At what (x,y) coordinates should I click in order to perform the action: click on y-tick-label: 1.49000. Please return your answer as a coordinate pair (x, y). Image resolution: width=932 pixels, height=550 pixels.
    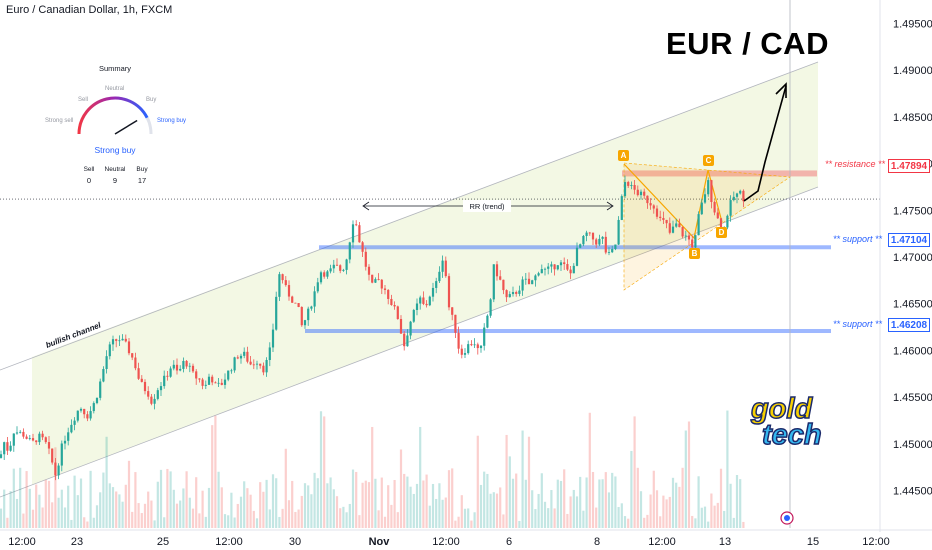
    Looking at the image, I should click on (912, 71).